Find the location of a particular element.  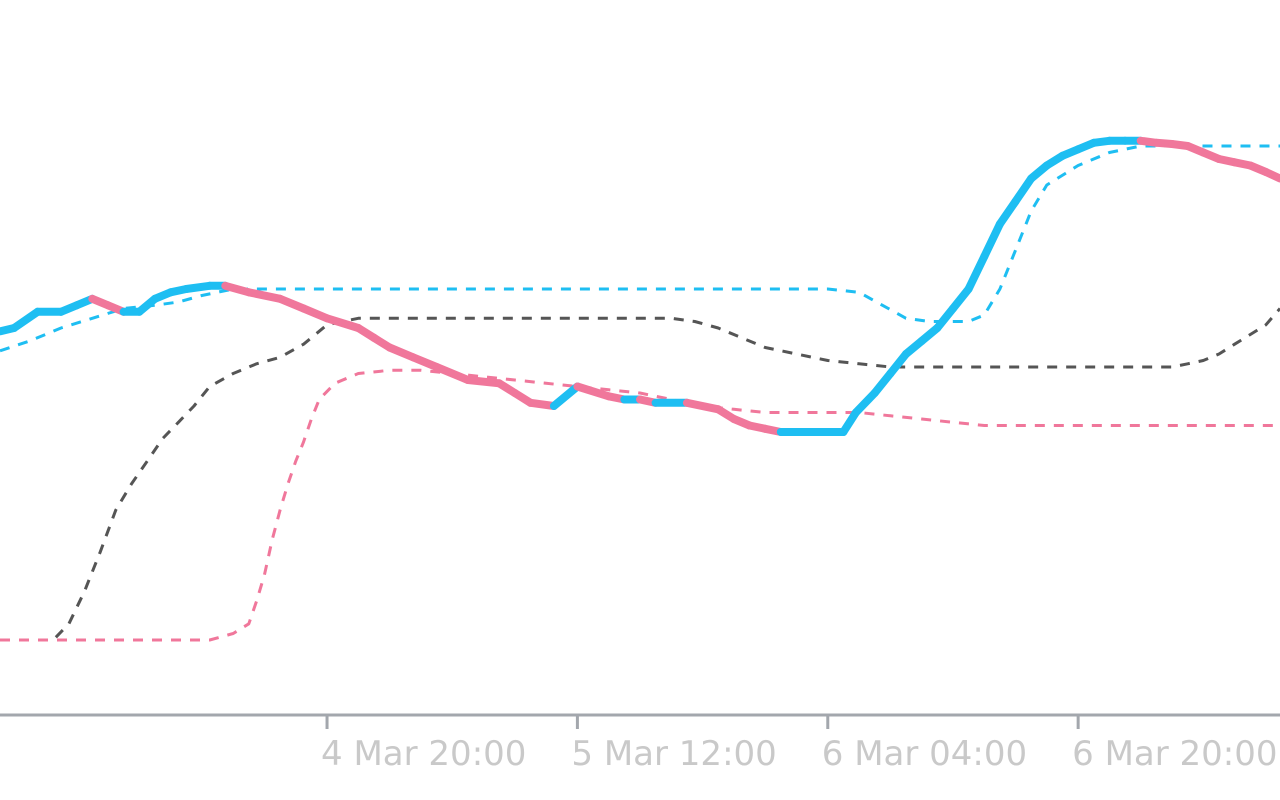

x-tick-label: 6 Mar 20:00 is located at coordinates (1174, 754).